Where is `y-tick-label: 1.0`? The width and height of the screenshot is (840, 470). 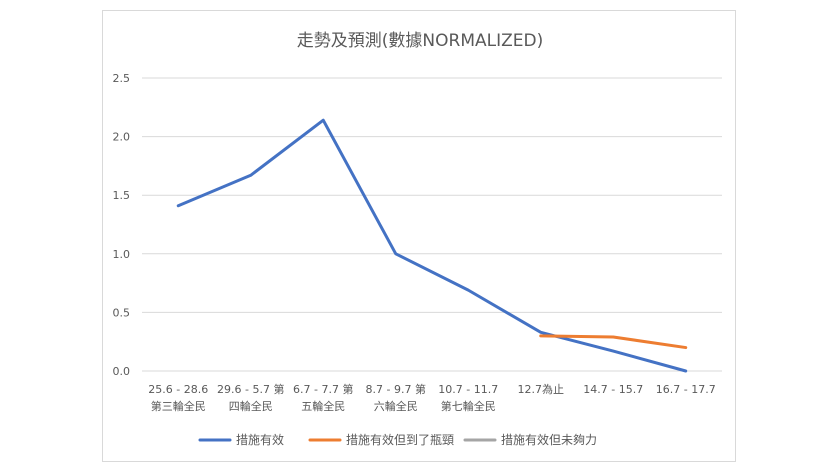
y-tick-label: 1.0 is located at coordinates (122, 254).